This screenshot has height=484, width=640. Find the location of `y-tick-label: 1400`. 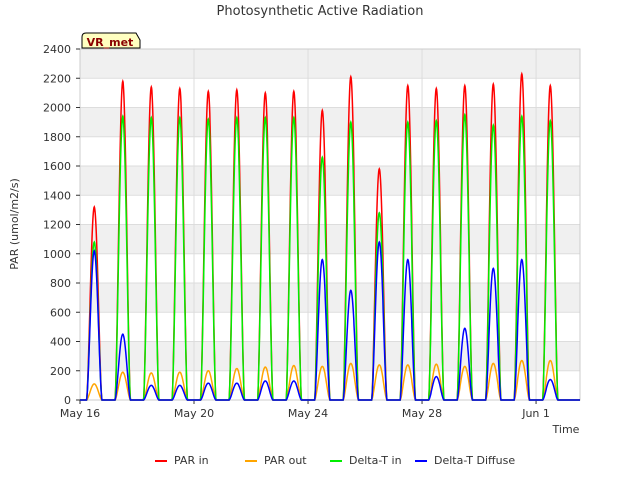

y-tick-label: 1400 is located at coordinates (57, 195).